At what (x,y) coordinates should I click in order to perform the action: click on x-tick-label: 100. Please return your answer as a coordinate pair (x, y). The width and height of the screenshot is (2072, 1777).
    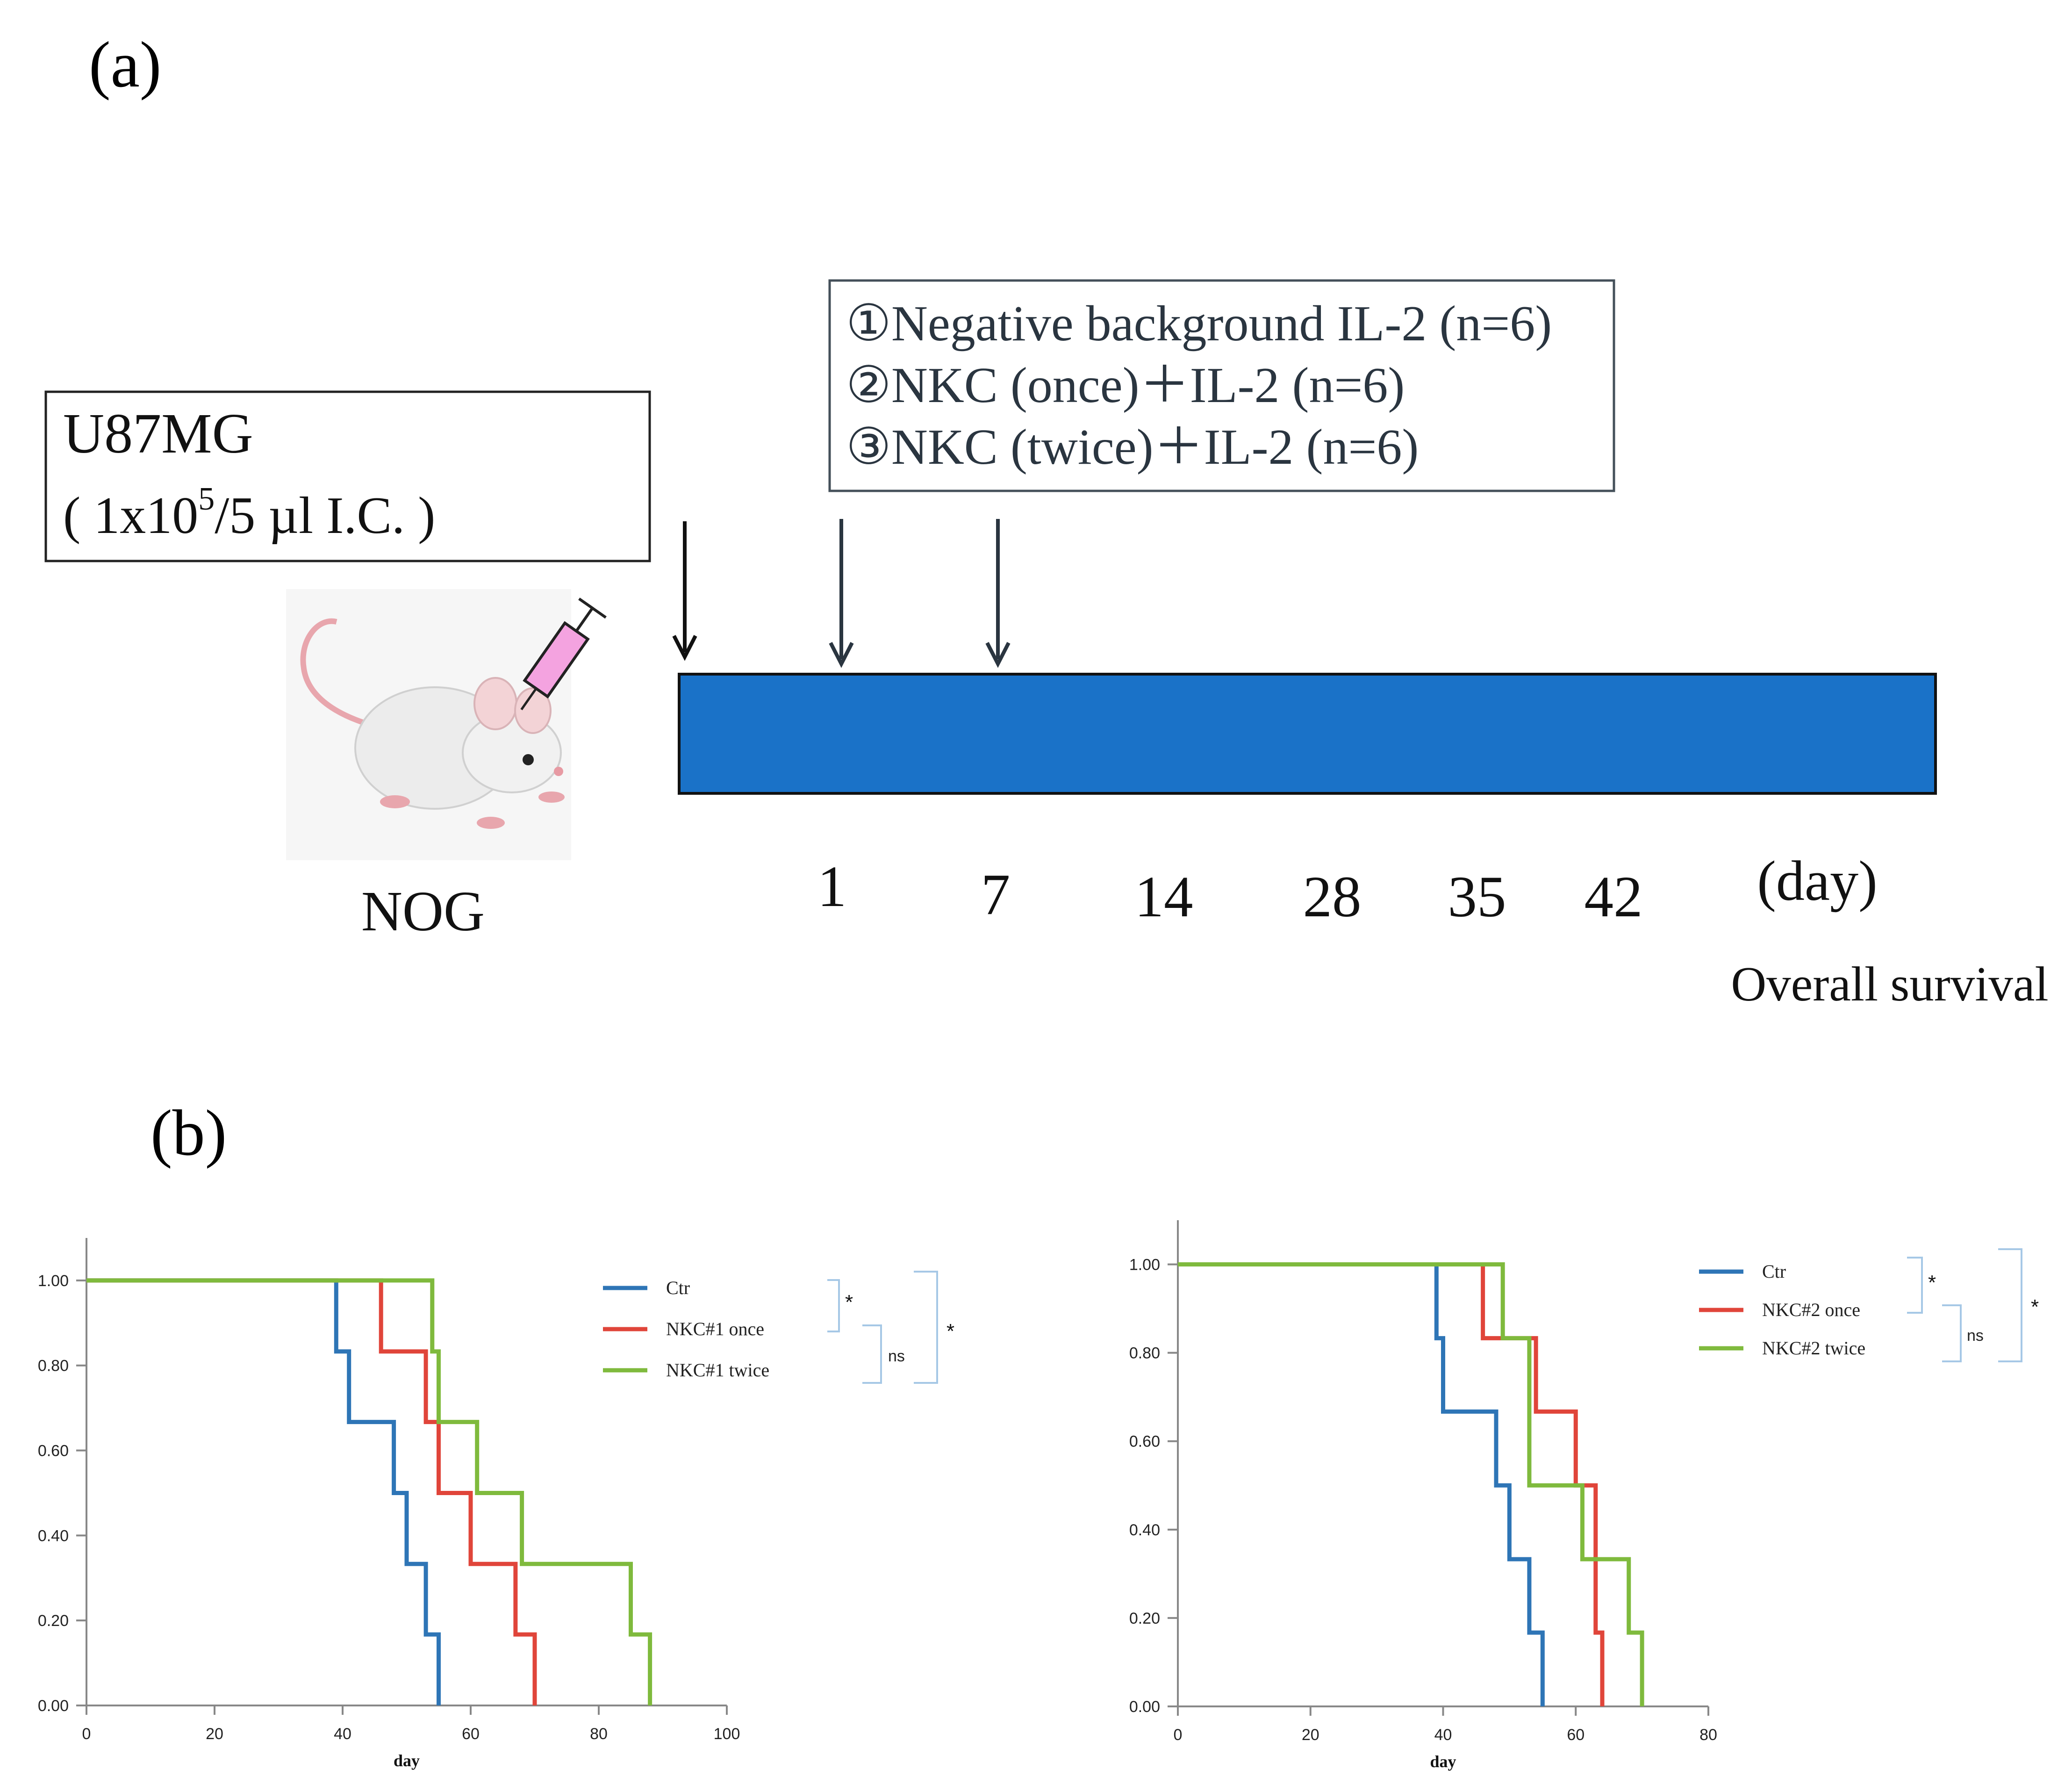
    Looking at the image, I should click on (727, 1734).